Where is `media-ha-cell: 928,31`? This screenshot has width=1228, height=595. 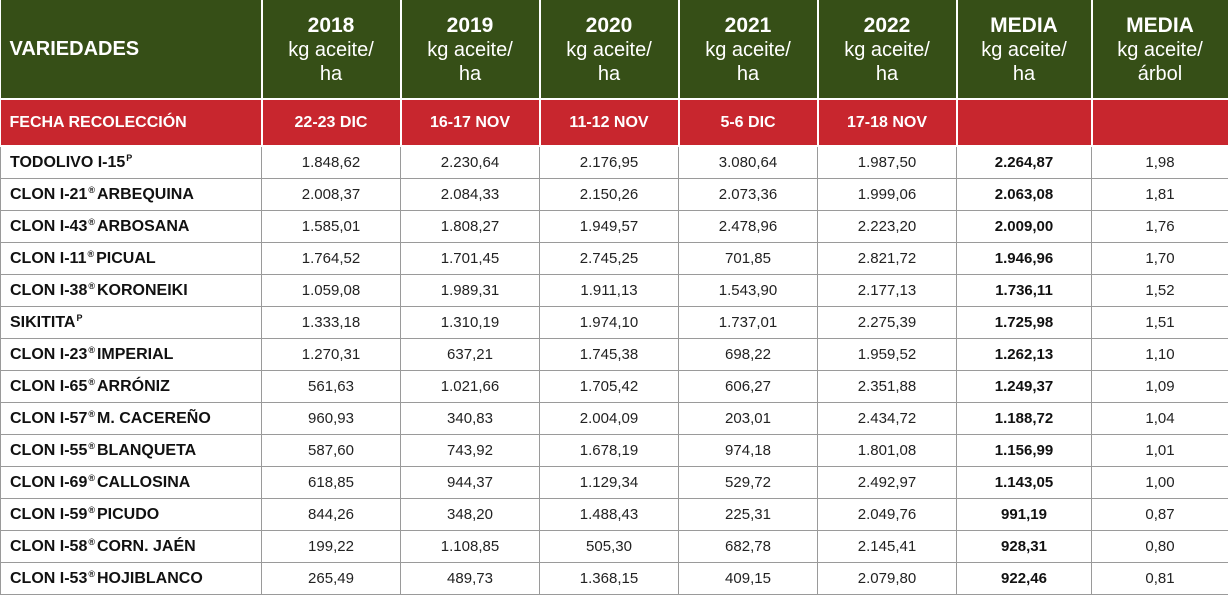 media-ha-cell: 928,31 is located at coordinates (1024, 546).